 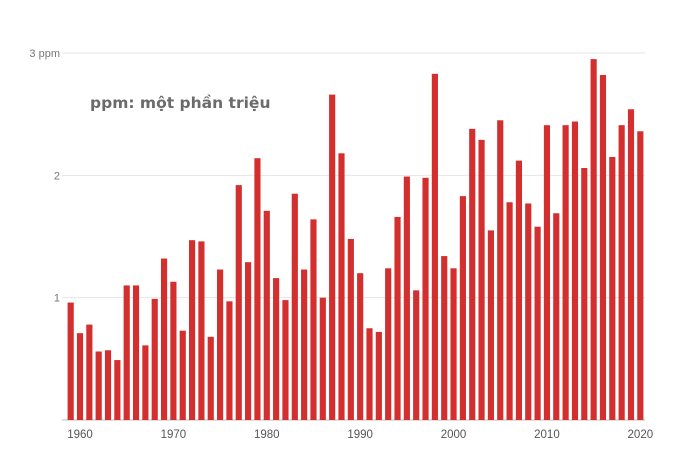 I want to click on bar-1998, so click(x=434, y=247).